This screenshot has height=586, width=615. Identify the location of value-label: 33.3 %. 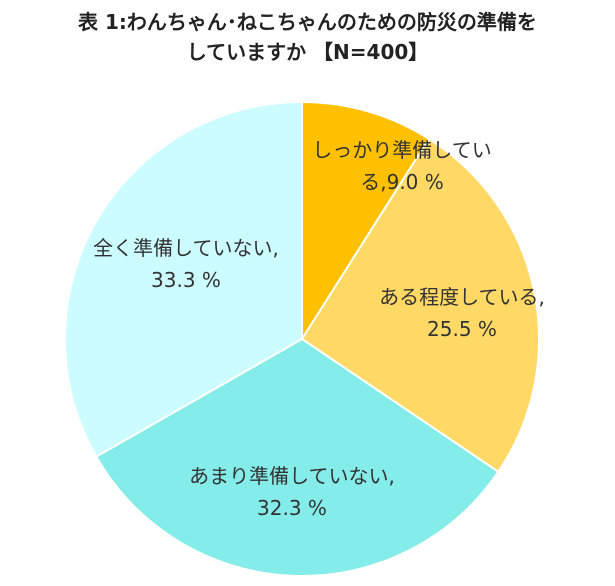
(186, 280).